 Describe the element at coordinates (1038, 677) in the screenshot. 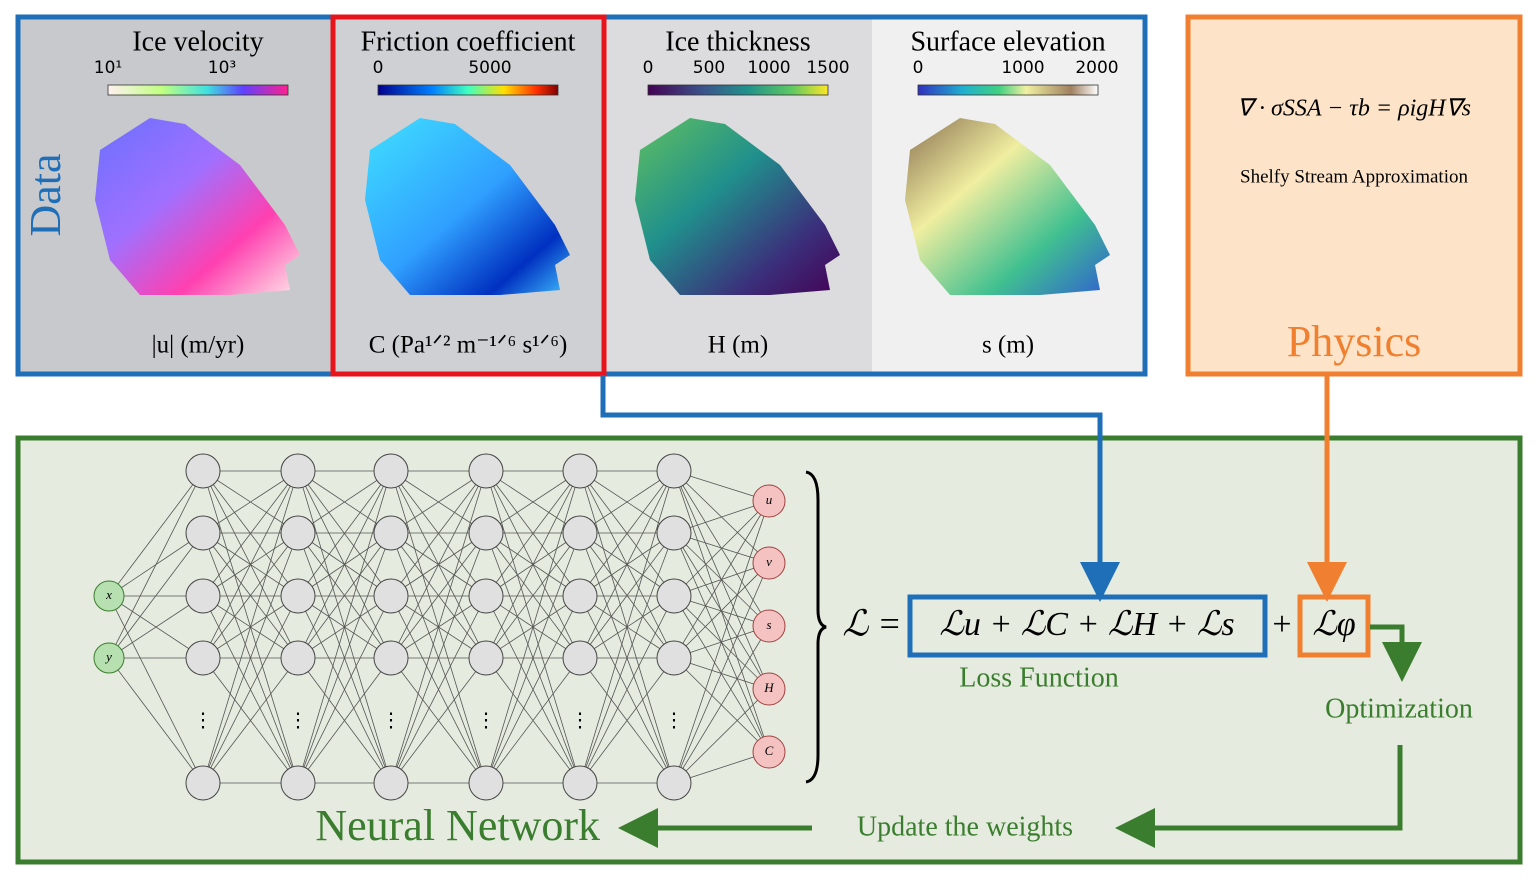

I see `loss-label: Loss Function` at that location.